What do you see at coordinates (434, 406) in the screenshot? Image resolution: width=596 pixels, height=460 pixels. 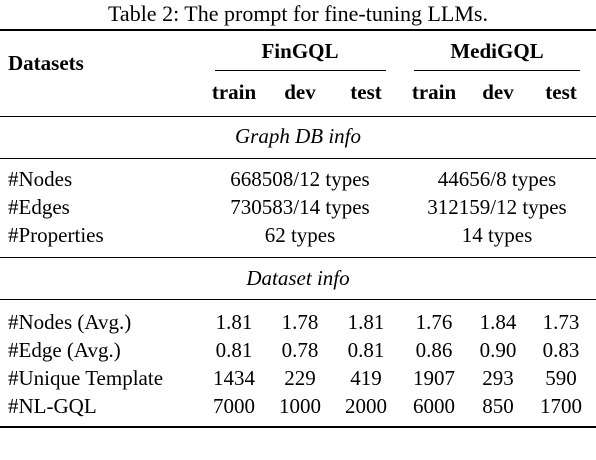 I see `table-cell: 6000` at bounding box center [434, 406].